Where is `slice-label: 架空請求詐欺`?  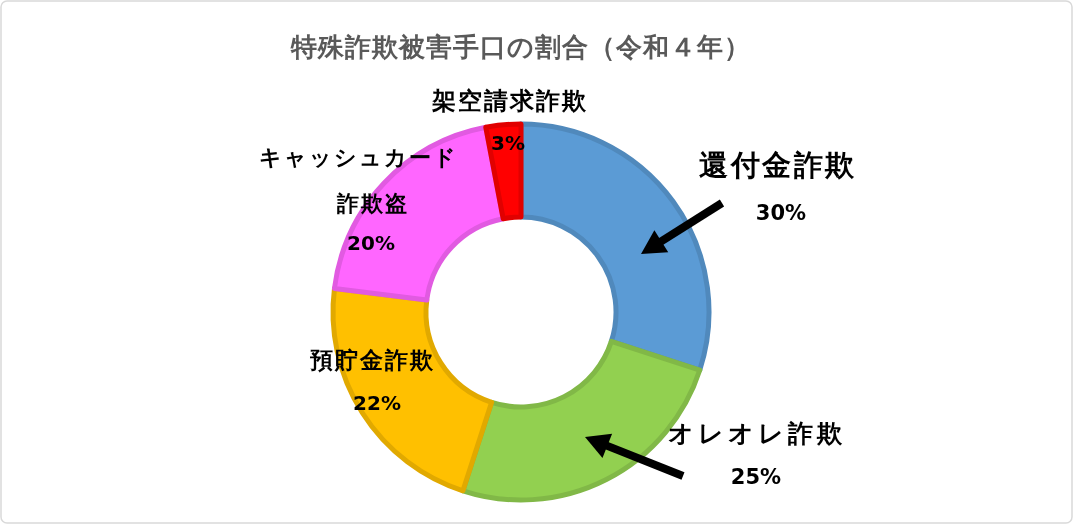 slice-label: 架空請求詐欺 is located at coordinates (509, 101).